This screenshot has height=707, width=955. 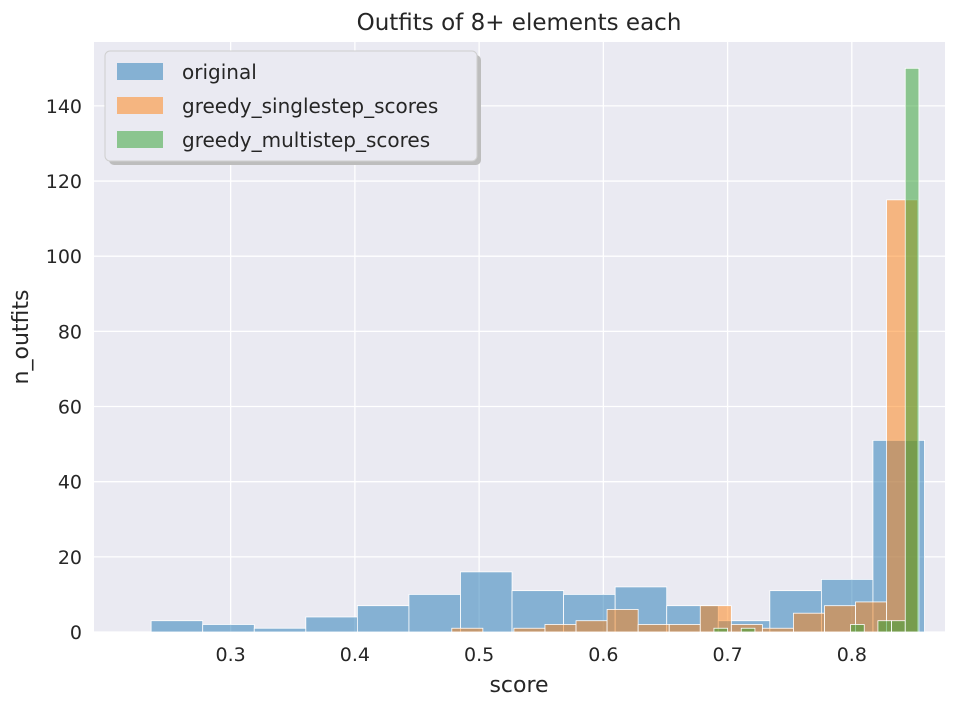 I want to click on x-tick-label: 0.8, so click(x=852, y=655).